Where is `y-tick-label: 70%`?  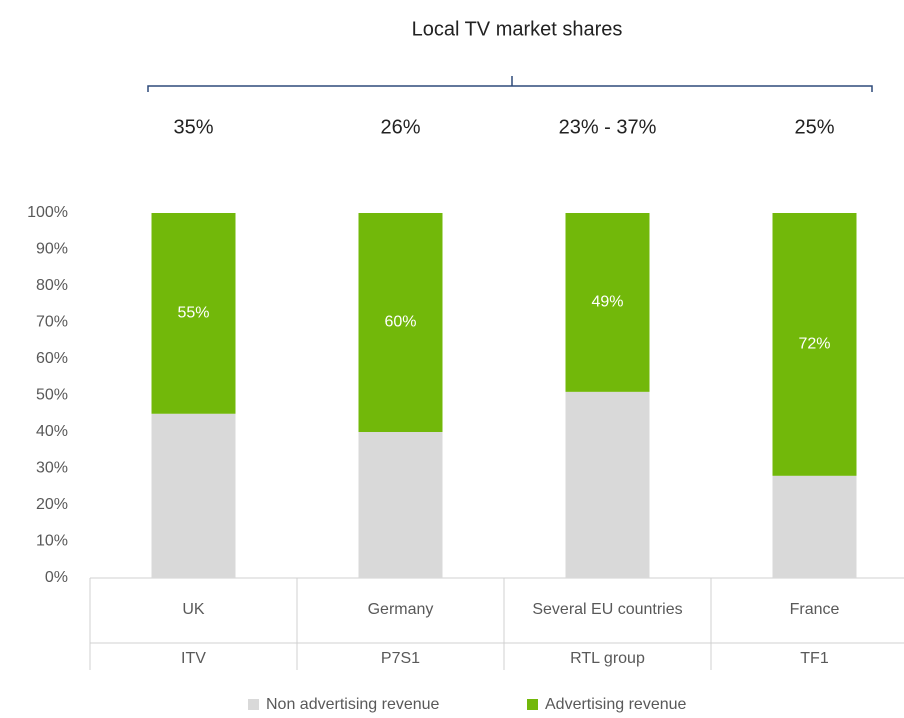
y-tick-label: 70% is located at coordinates (52, 322).